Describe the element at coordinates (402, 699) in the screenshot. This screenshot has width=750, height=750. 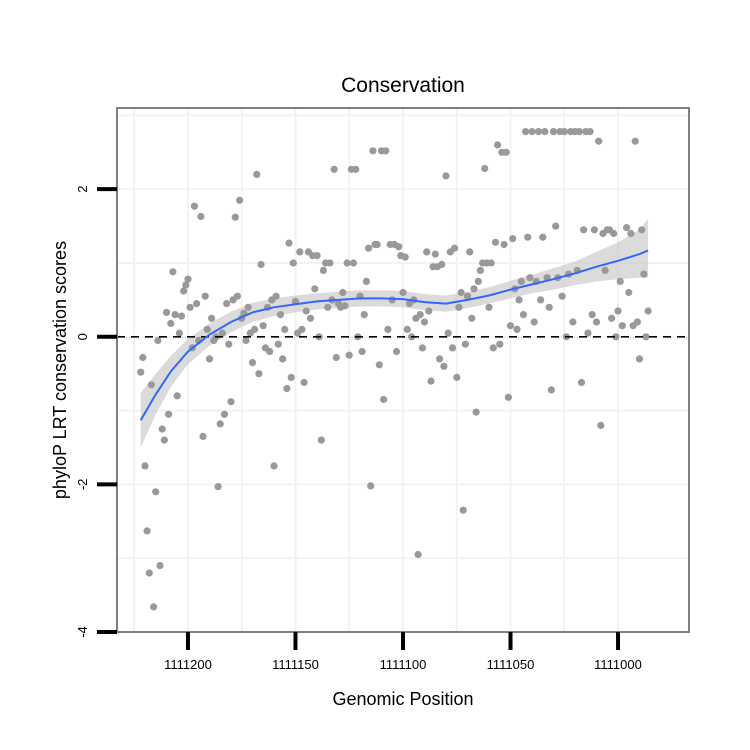
I see `x-axis-label: Genomic Position` at that location.